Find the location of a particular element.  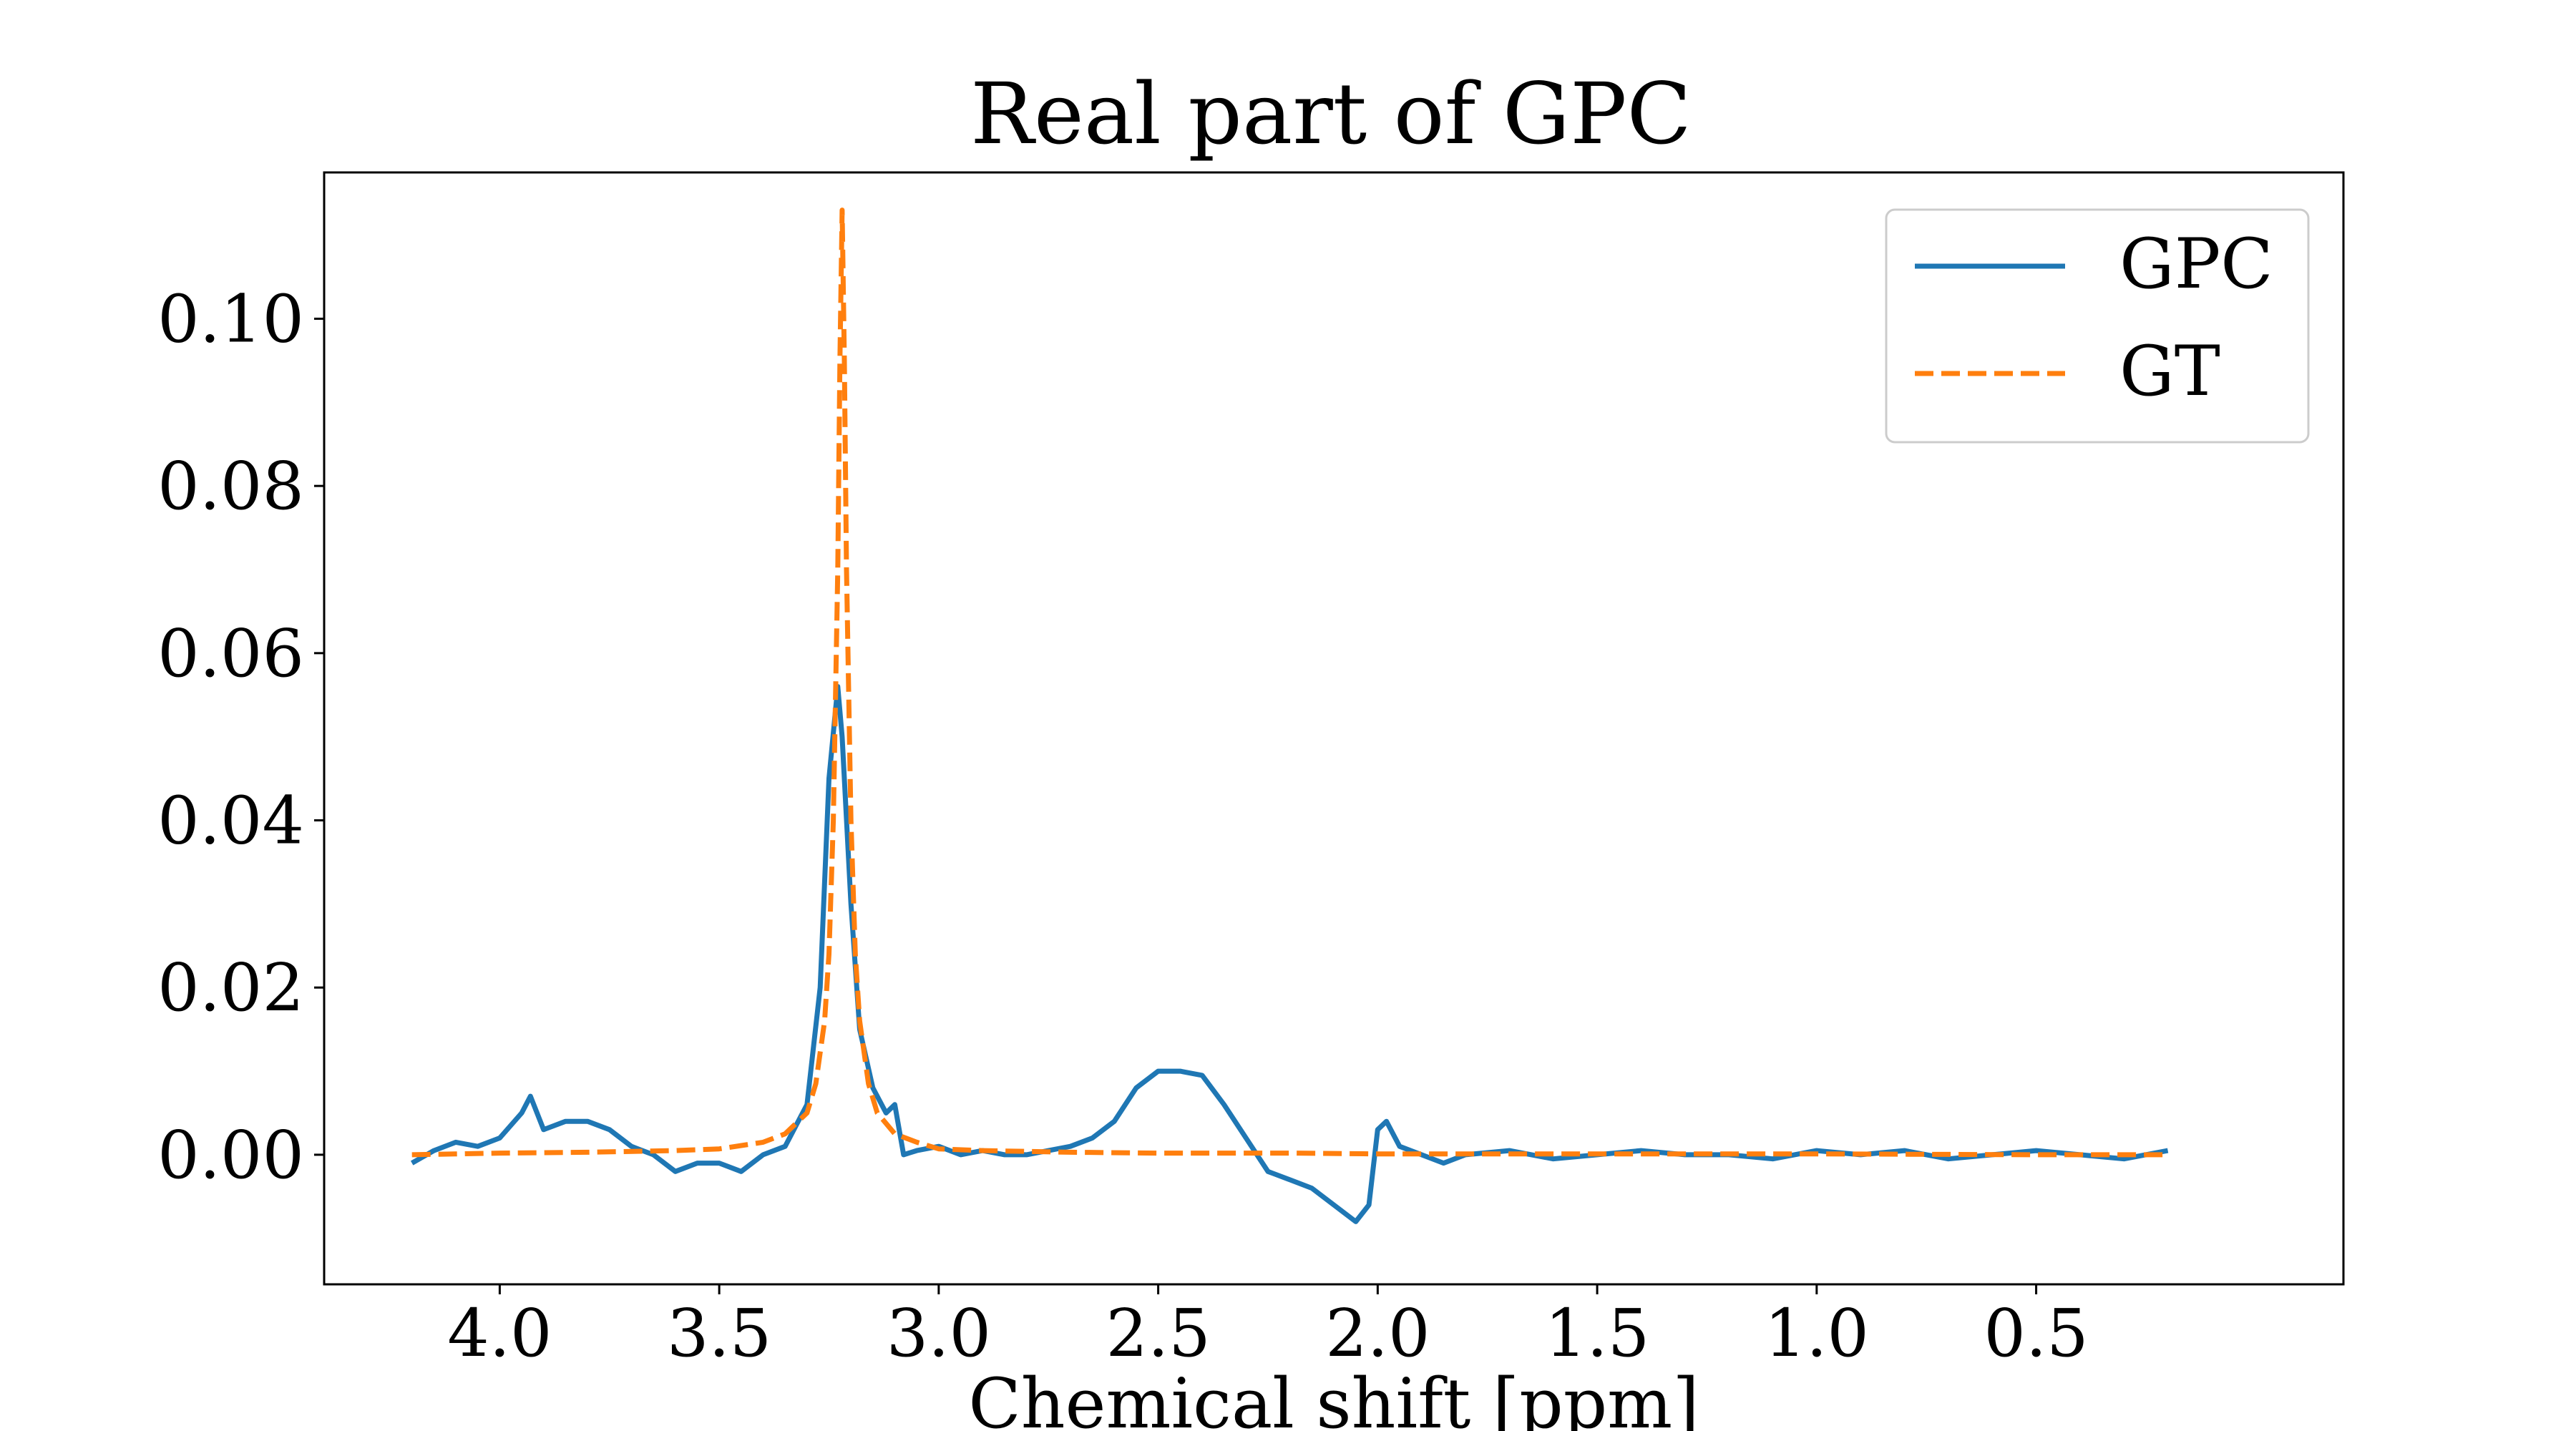

chart-title: Real part of GPC is located at coordinates (1331, 113).